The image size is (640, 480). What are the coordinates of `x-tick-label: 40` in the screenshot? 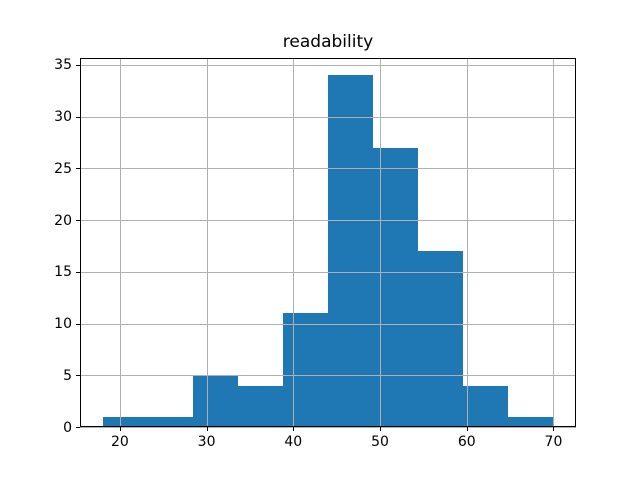 It's located at (293, 442).